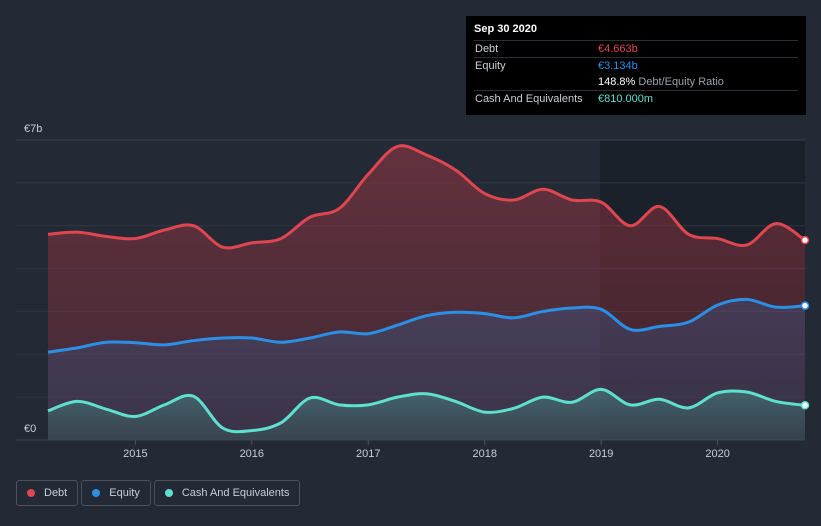  Describe the element at coordinates (487, 49) in the screenshot. I see `tooltip-debt-label: Debt` at that location.